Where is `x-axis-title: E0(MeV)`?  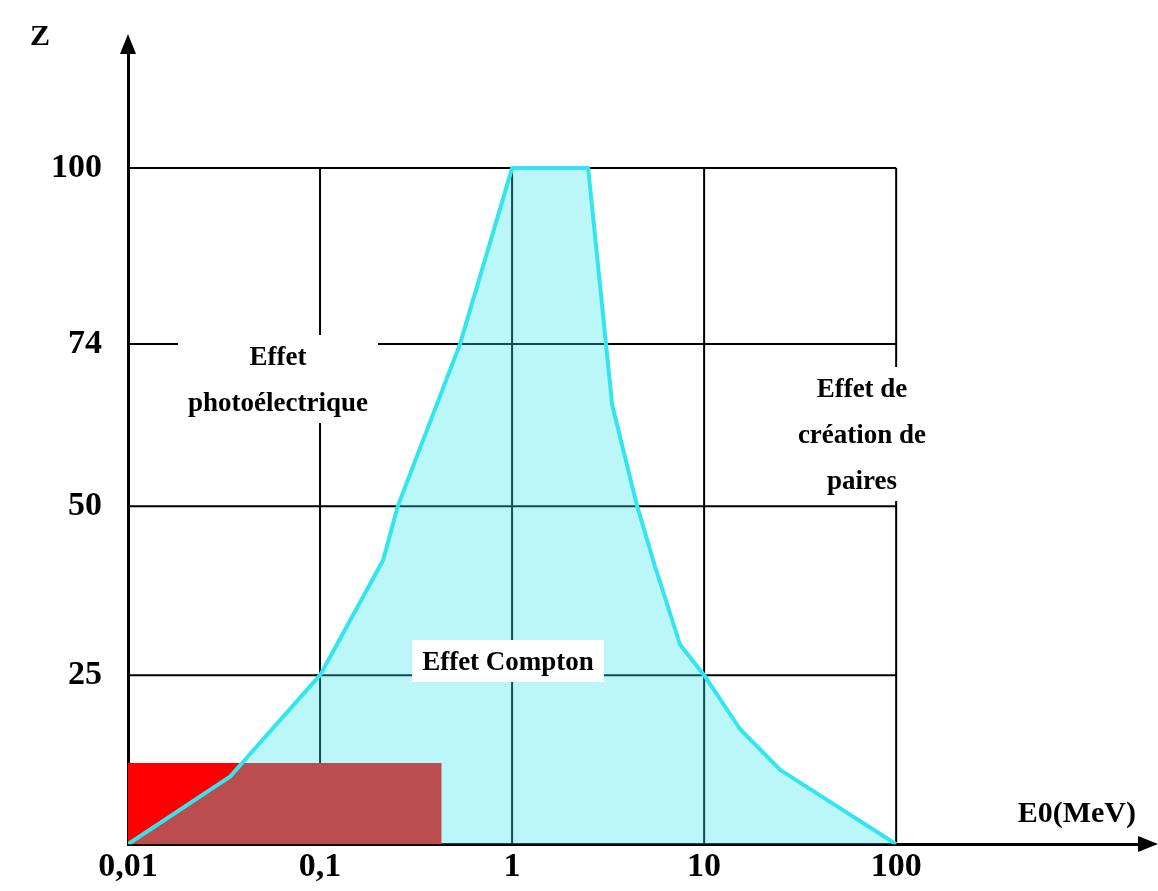 x-axis-title: E0(MeV) is located at coordinates (1076, 812).